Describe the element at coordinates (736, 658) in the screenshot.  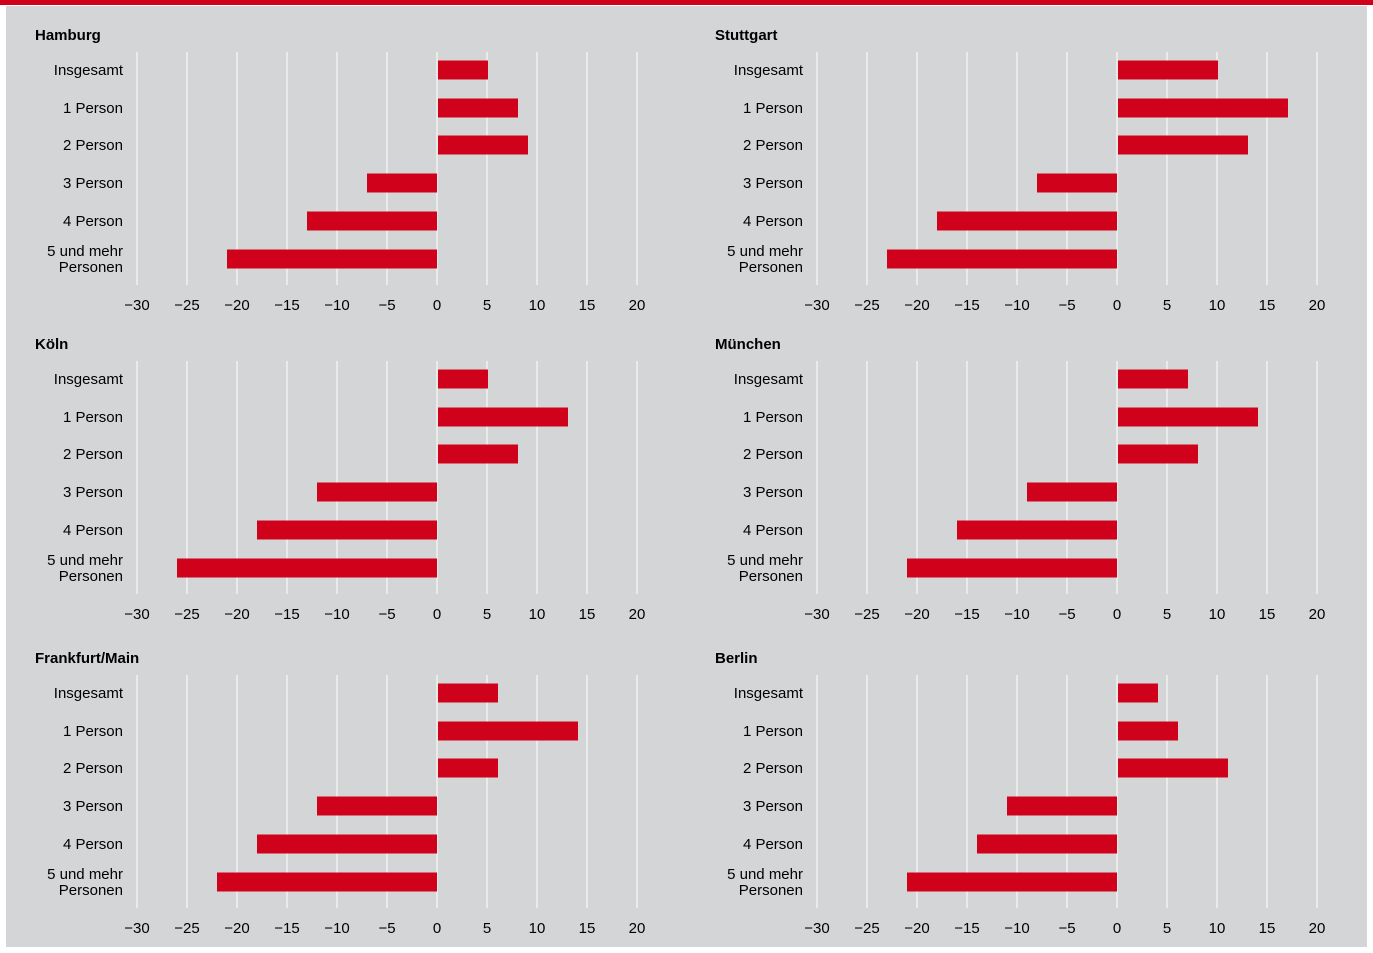
I see `chart-title: Berlin` at that location.